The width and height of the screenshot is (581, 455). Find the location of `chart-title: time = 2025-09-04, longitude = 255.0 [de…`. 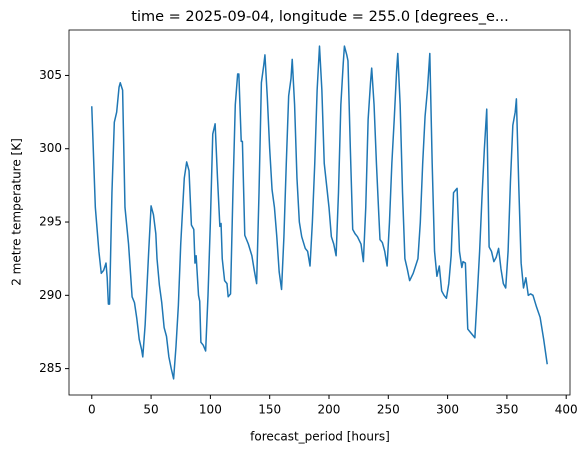

chart-title: time = 2025-09-04, longitude = 255.0 [de… is located at coordinates (319, 17).